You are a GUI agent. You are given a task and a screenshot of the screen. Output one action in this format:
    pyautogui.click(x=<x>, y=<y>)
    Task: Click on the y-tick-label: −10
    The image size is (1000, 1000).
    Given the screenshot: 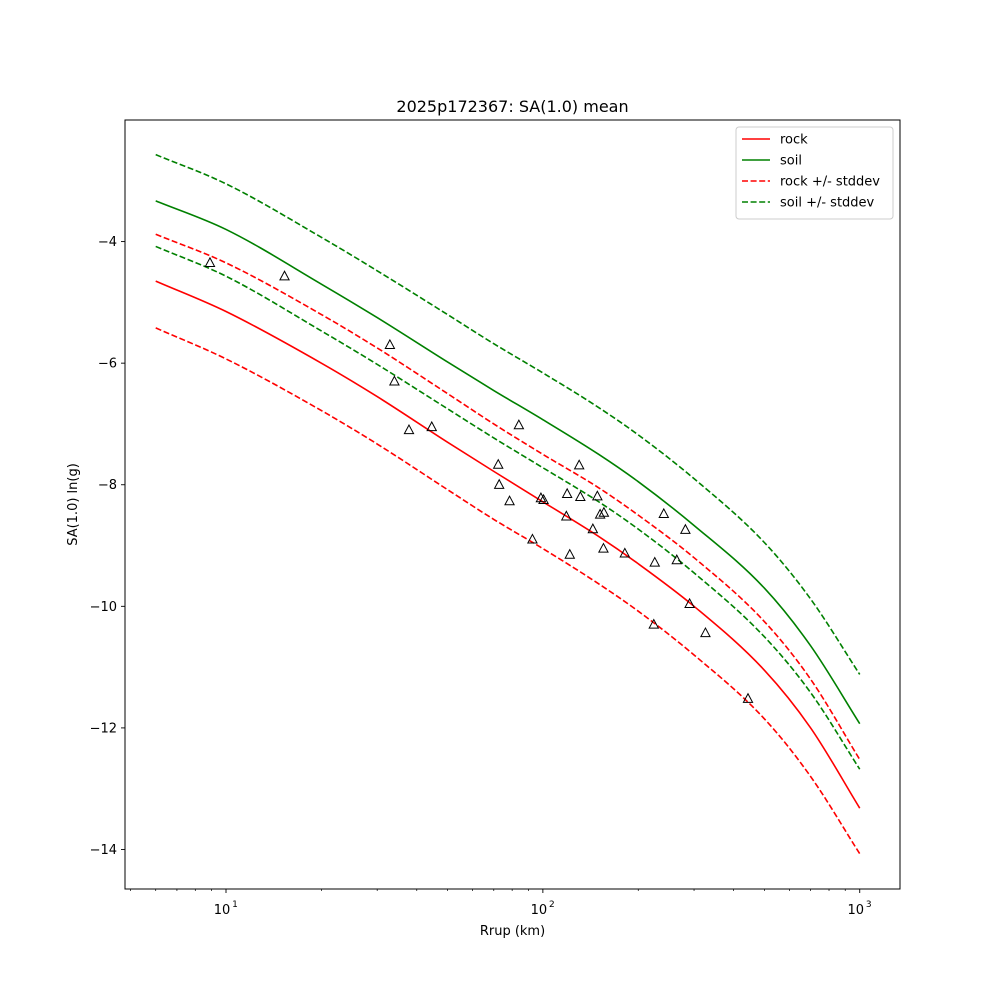 What is the action you would take?
    pyautogui.click(x=103, y=607)
    